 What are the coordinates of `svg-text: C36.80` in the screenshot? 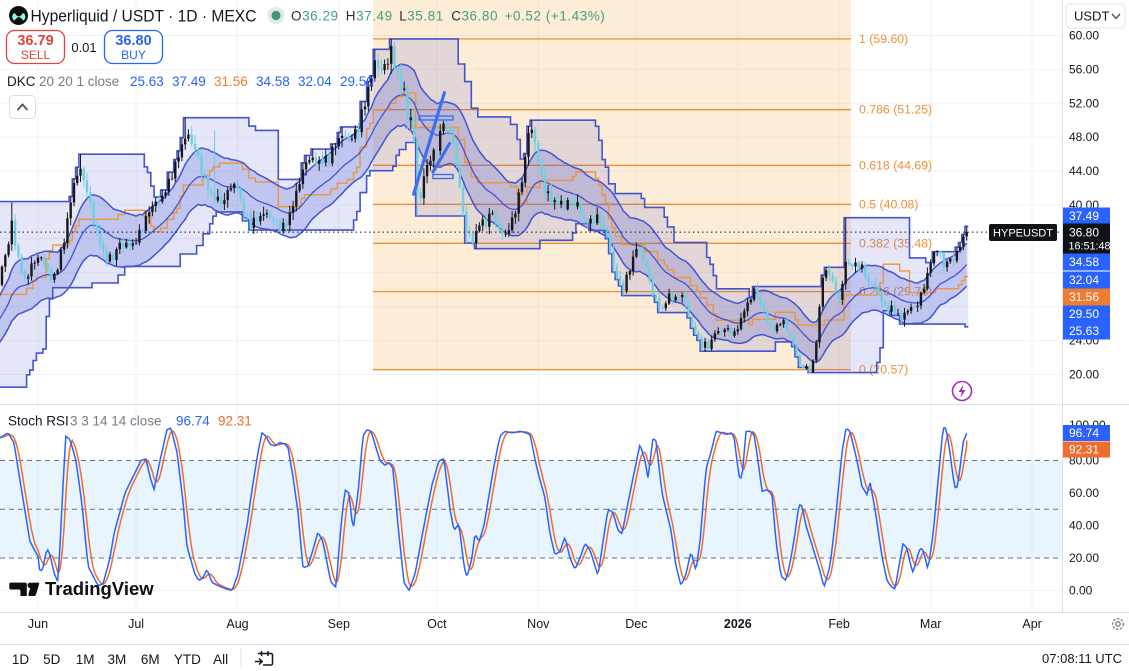 It's located at (474, 16).